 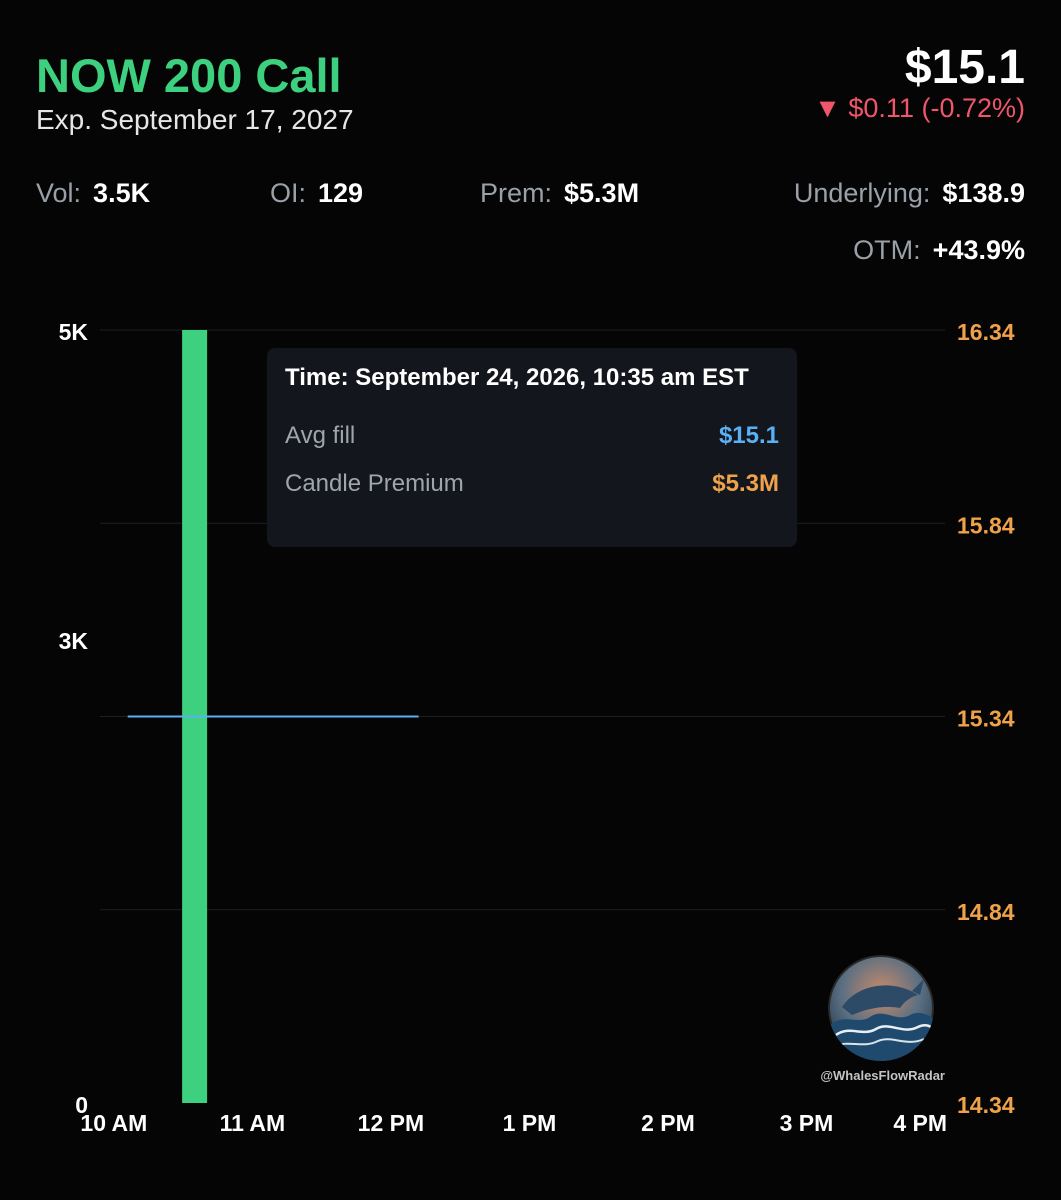 What do you see at coordinates (516, 193) in the screenshot?
I see `stat-premium-label: Prem:` at bounding box center [516, 193].